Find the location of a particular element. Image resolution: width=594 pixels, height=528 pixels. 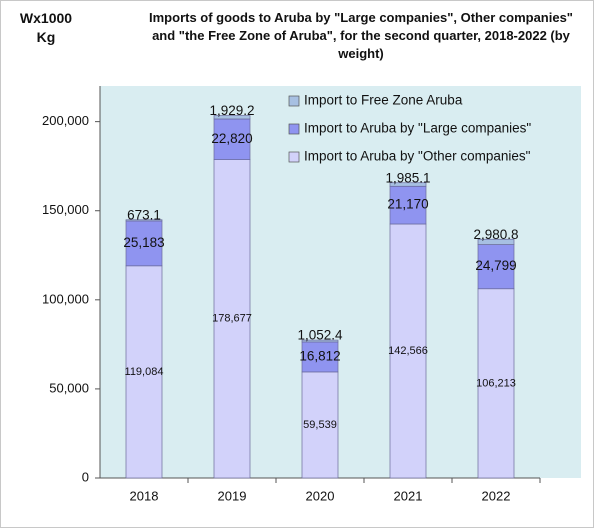

data-label: 119,084 is located at coordinates (144, 372).